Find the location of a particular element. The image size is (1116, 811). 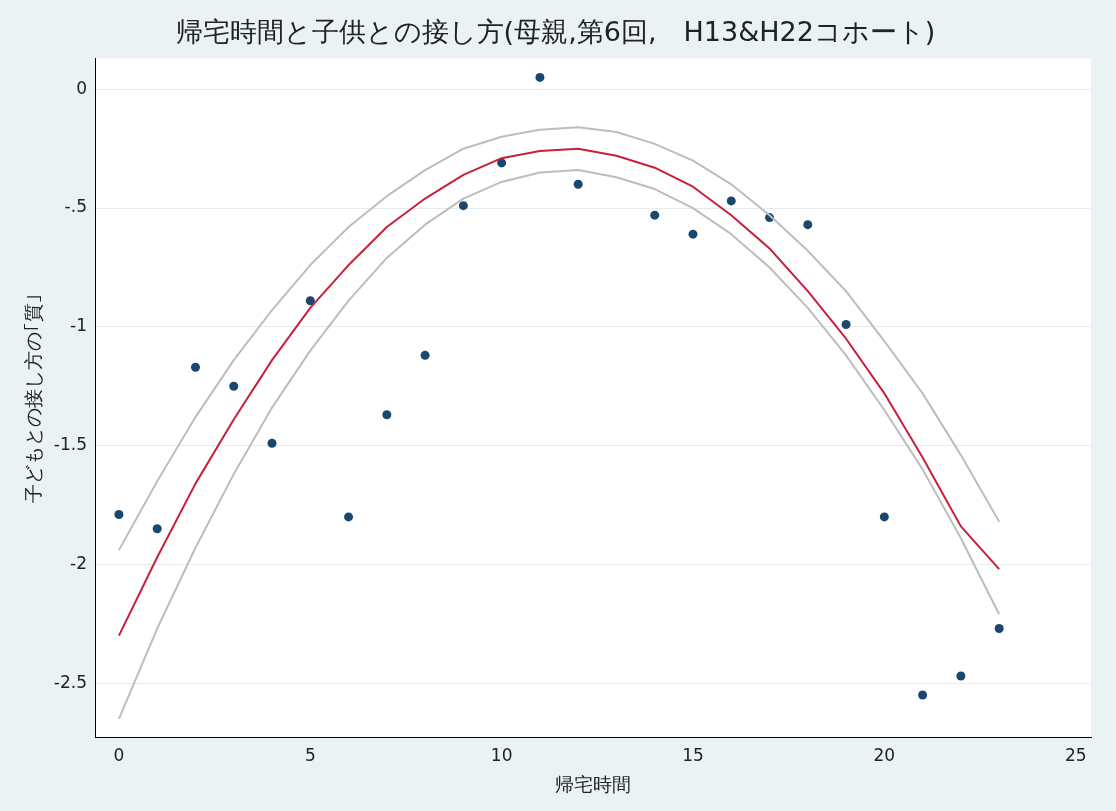

y-tick-label: -2 is located at coordinates (78, 562).